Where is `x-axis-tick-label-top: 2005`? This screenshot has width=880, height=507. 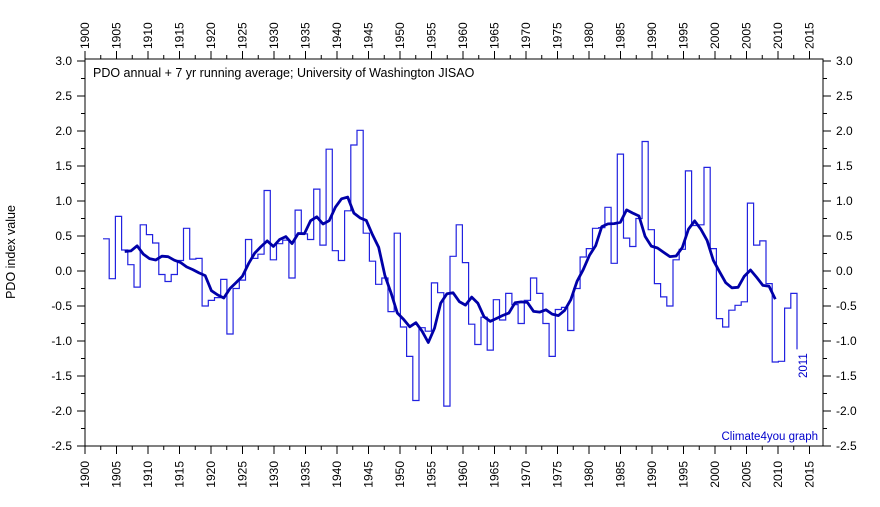 x-axis-tick-label-top: 2005 is located at coordinates (747, 35).